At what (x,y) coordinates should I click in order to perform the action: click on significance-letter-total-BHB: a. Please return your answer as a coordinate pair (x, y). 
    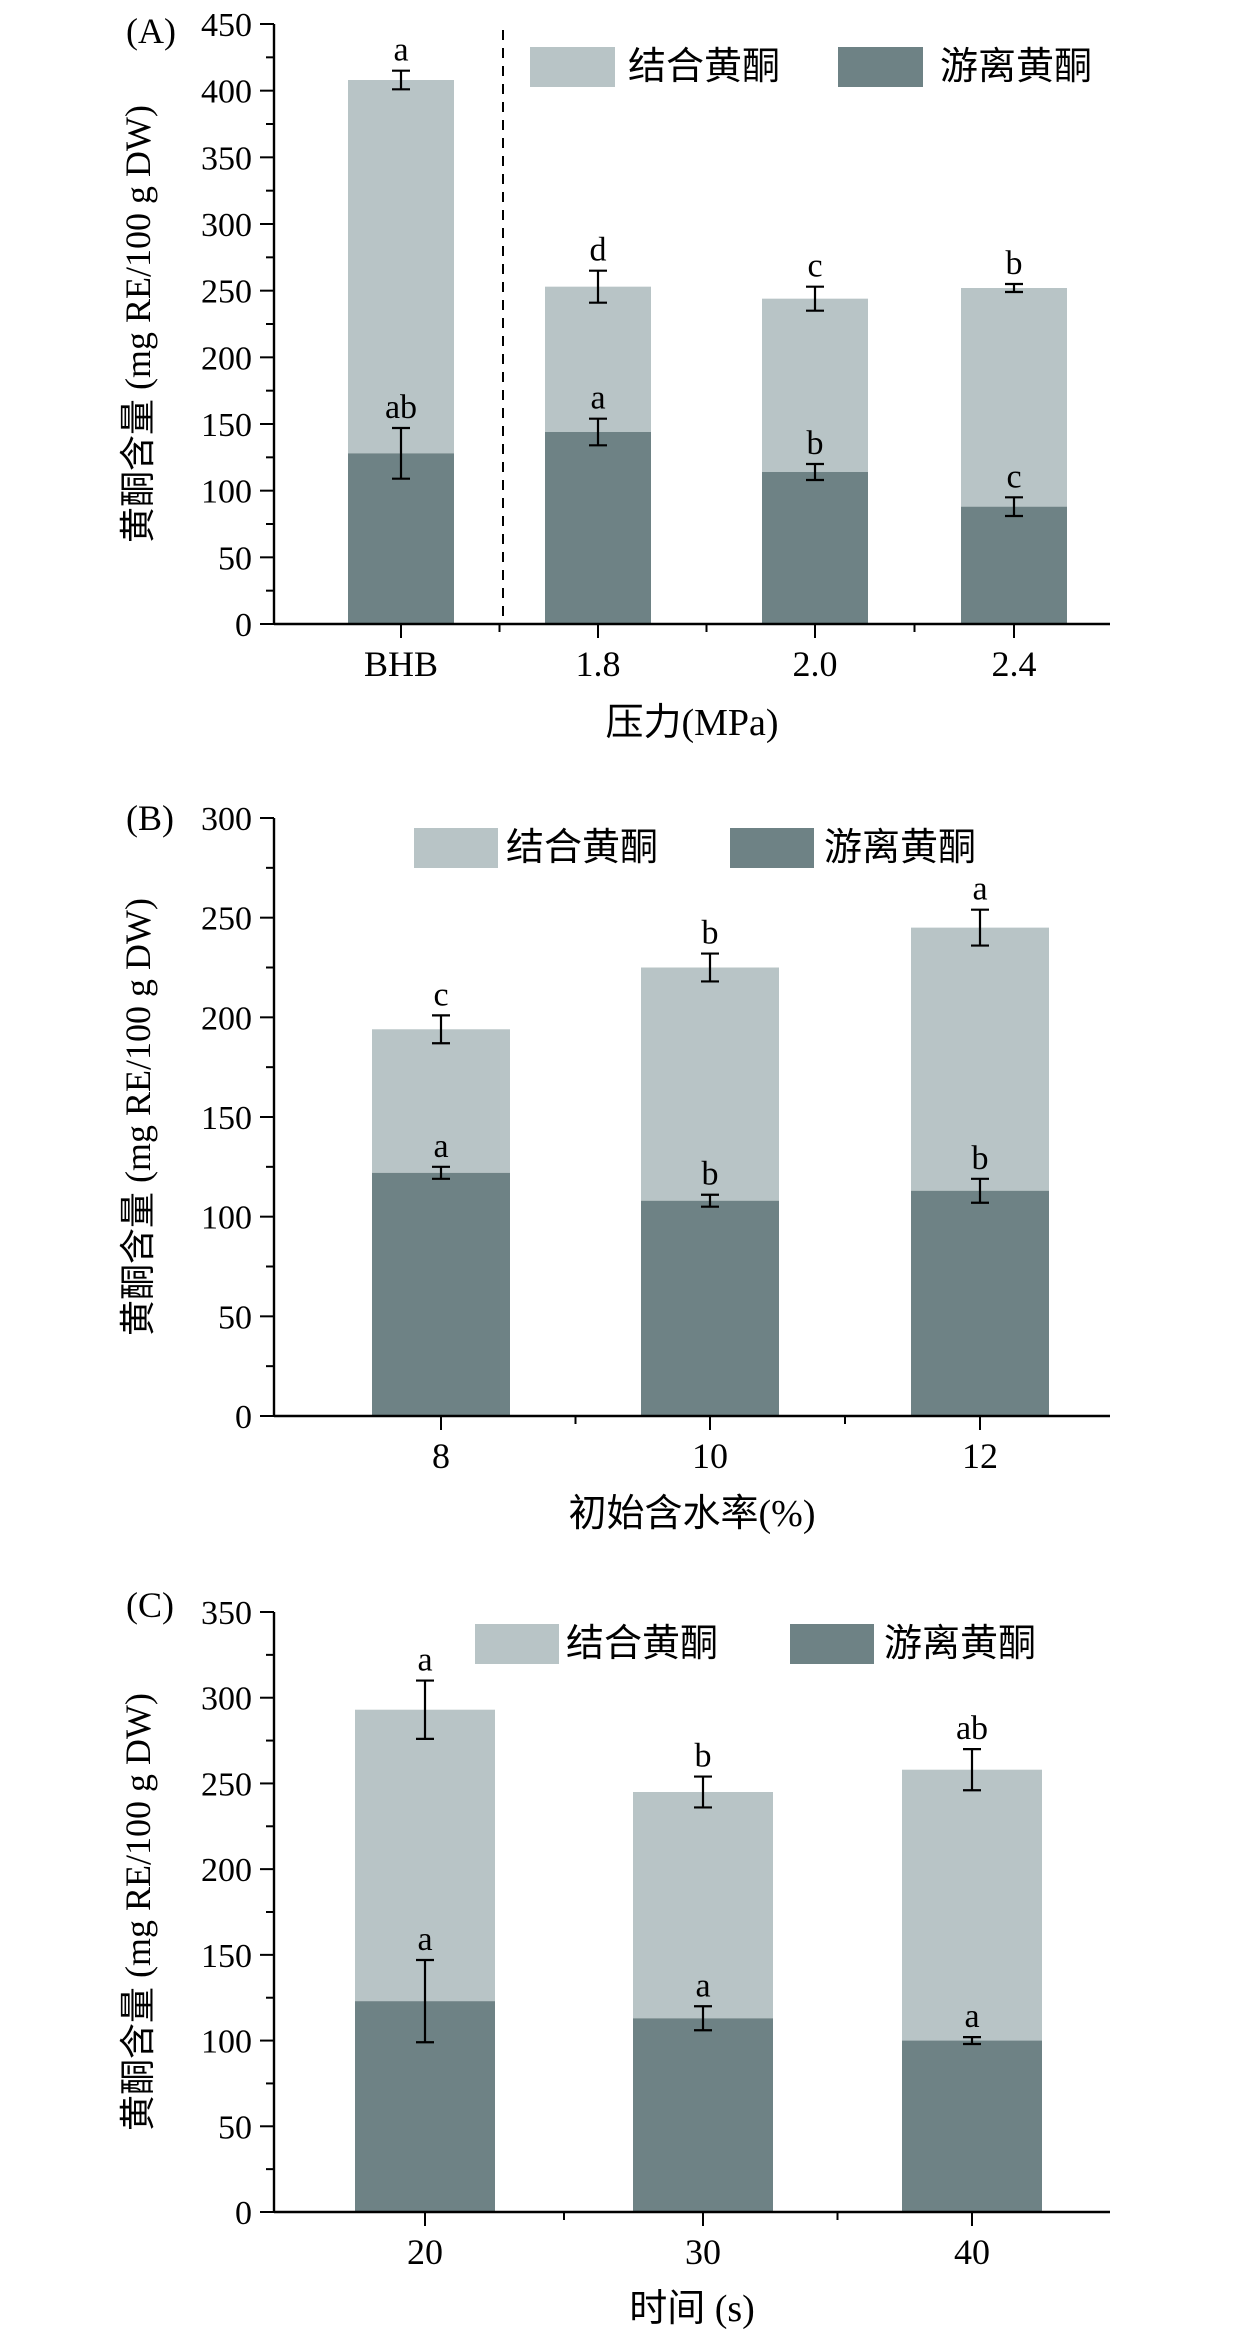
    Looking at the image, I should click on (400, 50).